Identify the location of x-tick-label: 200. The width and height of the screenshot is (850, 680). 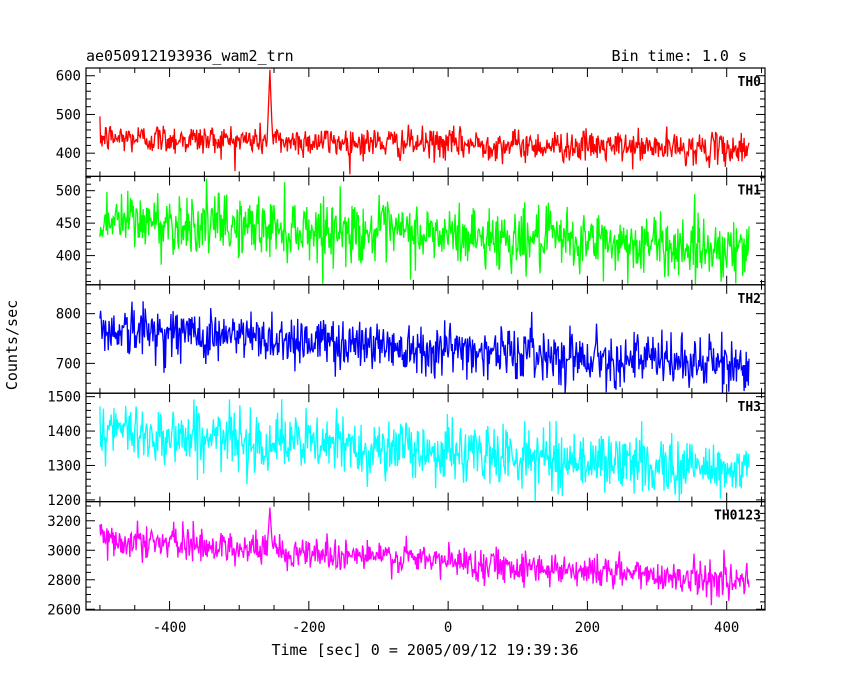
(587, 628).